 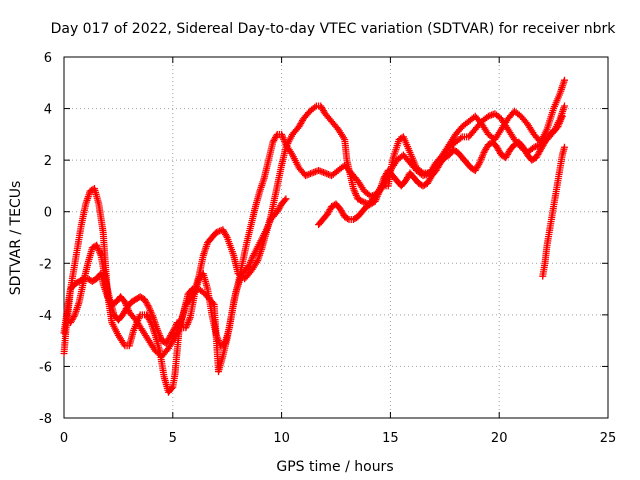 What do you see at coordinates (48, 58) in the screenshot?
I see `y-tick-label: 6` at bounding box center [48, 58].